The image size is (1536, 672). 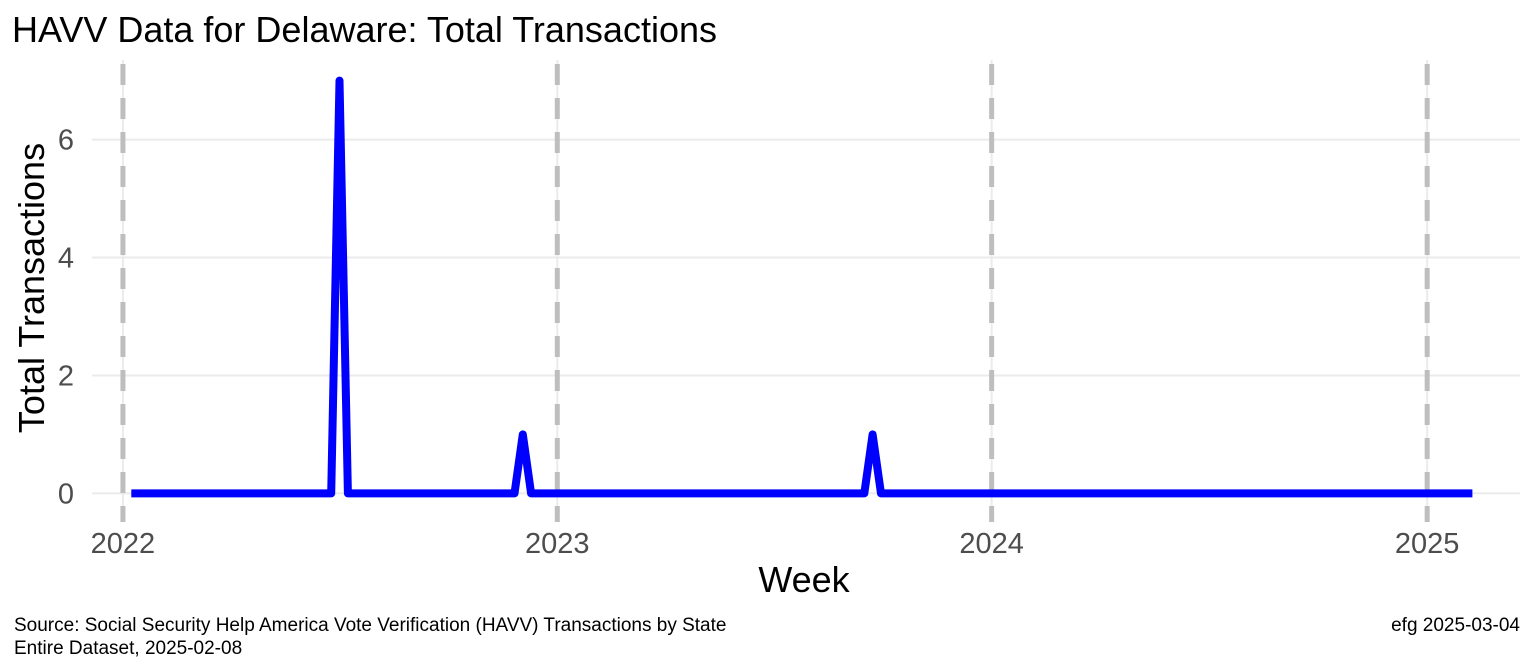 What do you see at coordinates (804, 579) in the screenshot?
I see `x-axis-title: Week` at bounding box center [804, 579].